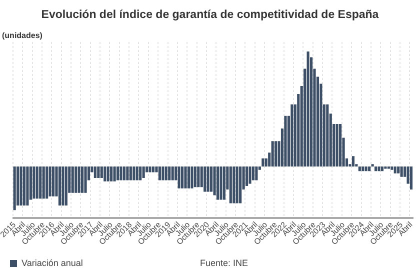  What do you see at coordinates (224, 263) in the screenshot?
I see `source-note: Fuente: INE` at bounding box center [224, 263].